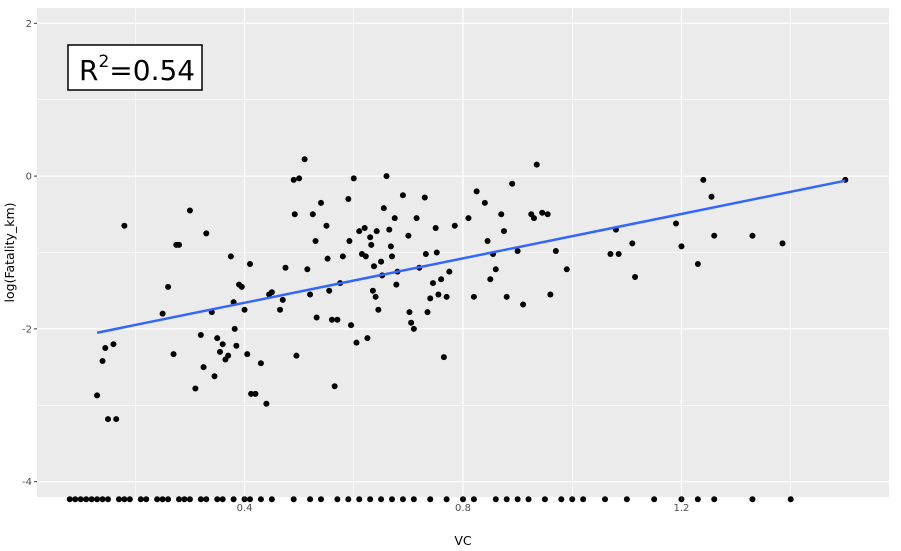 The height and width of the screenshot is (551, 901). I want to click on y-axis-ticks: -4 -2 0 2, so click(29, 253).